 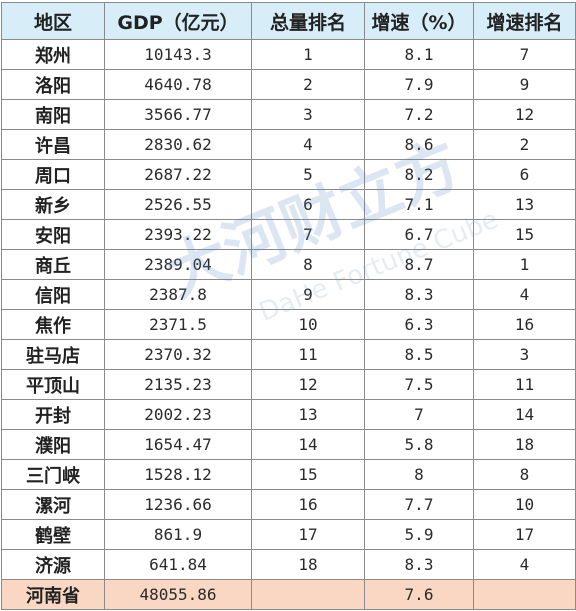 I want to click on cell-gdp: 2389.04, so click(x=178, y=264).